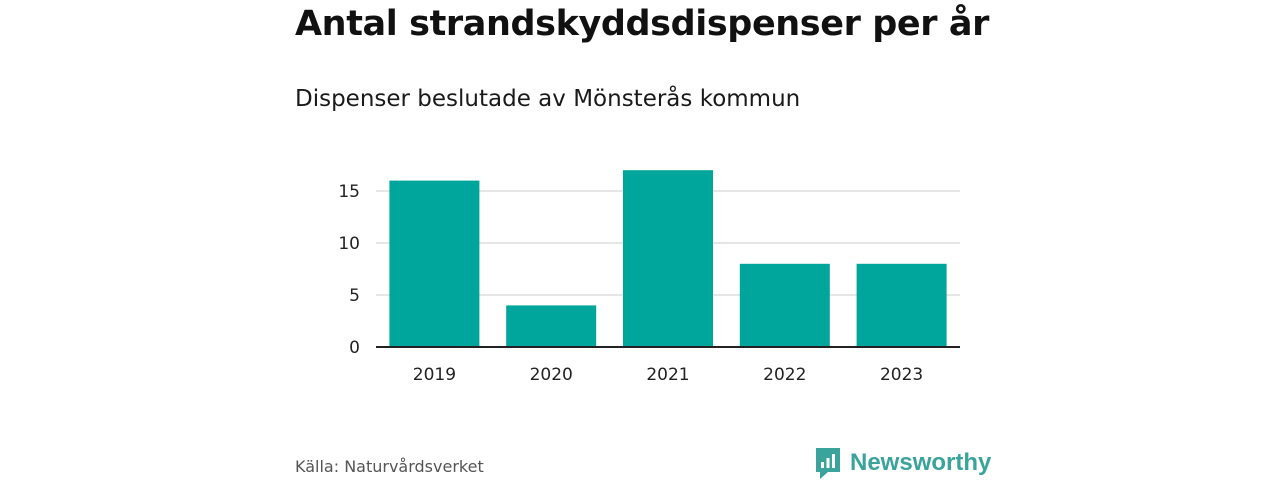 This screenshot has width=1280, height=480. Describe the element at coordinates (354, 296) in the screenshot. I see `y-tick-label: 5` at that location.